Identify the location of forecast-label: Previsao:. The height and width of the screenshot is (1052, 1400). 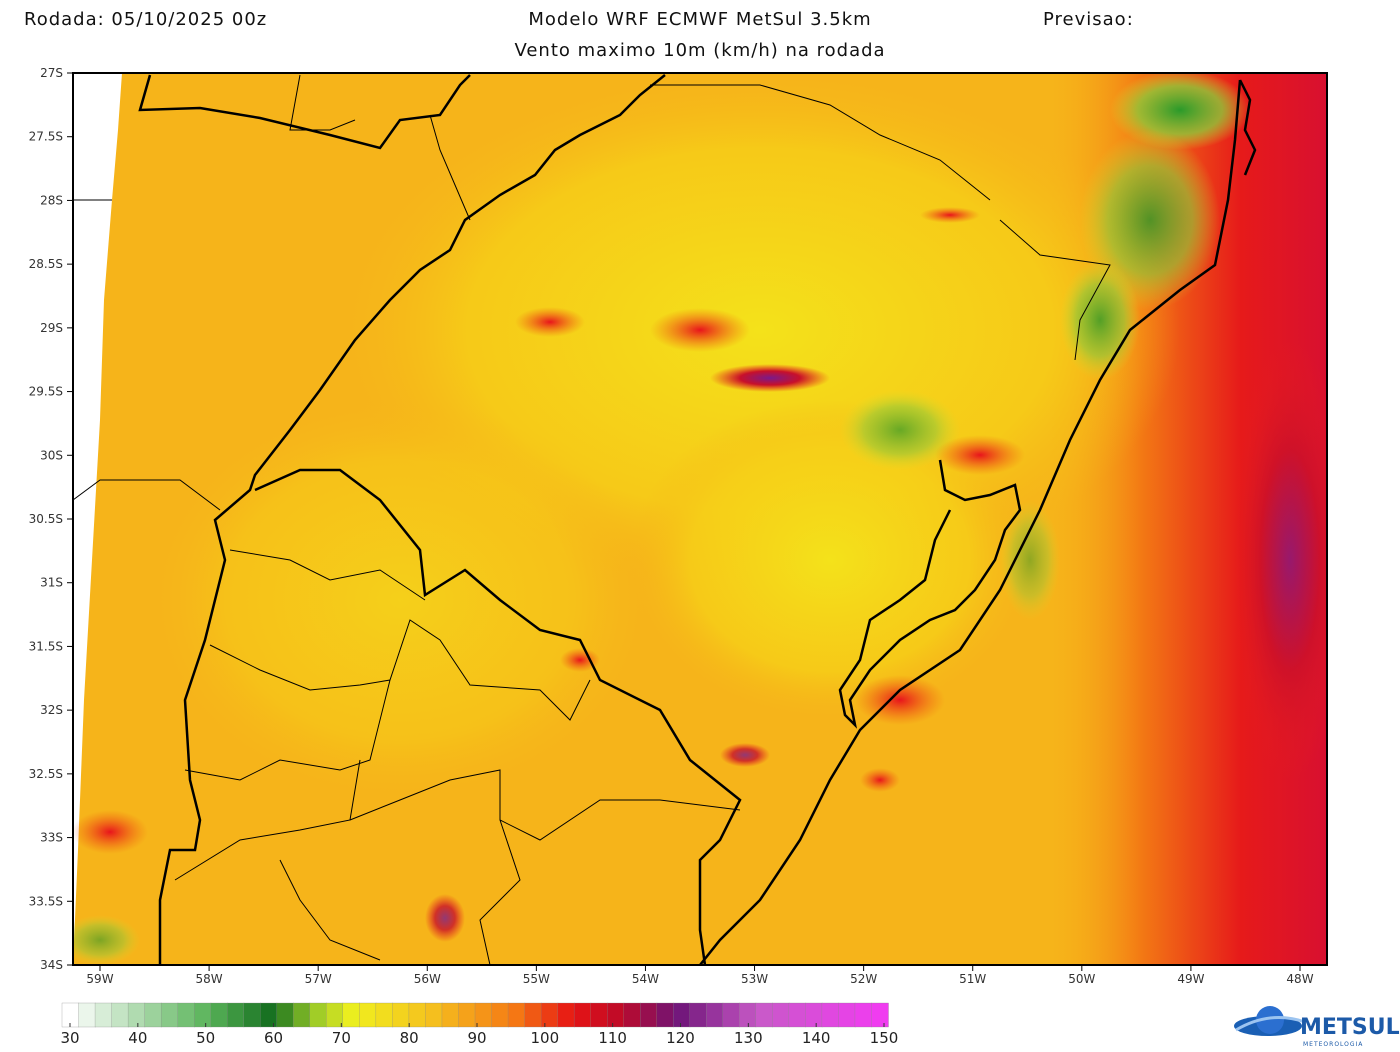
(1088, 19).